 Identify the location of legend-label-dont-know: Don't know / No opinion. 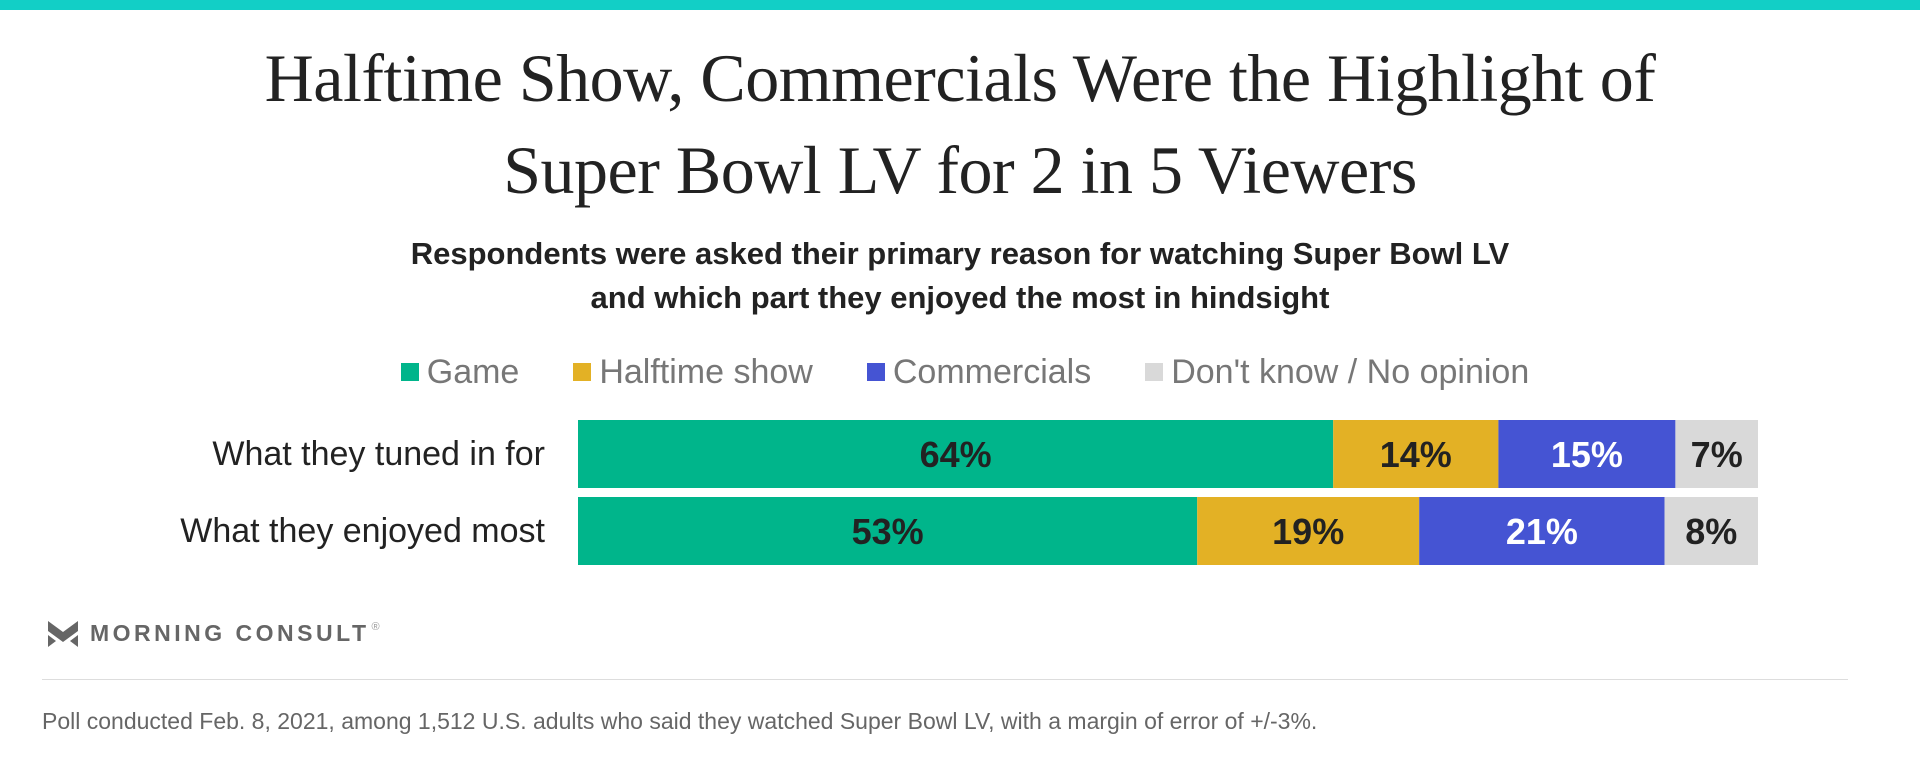
(1350, 371).